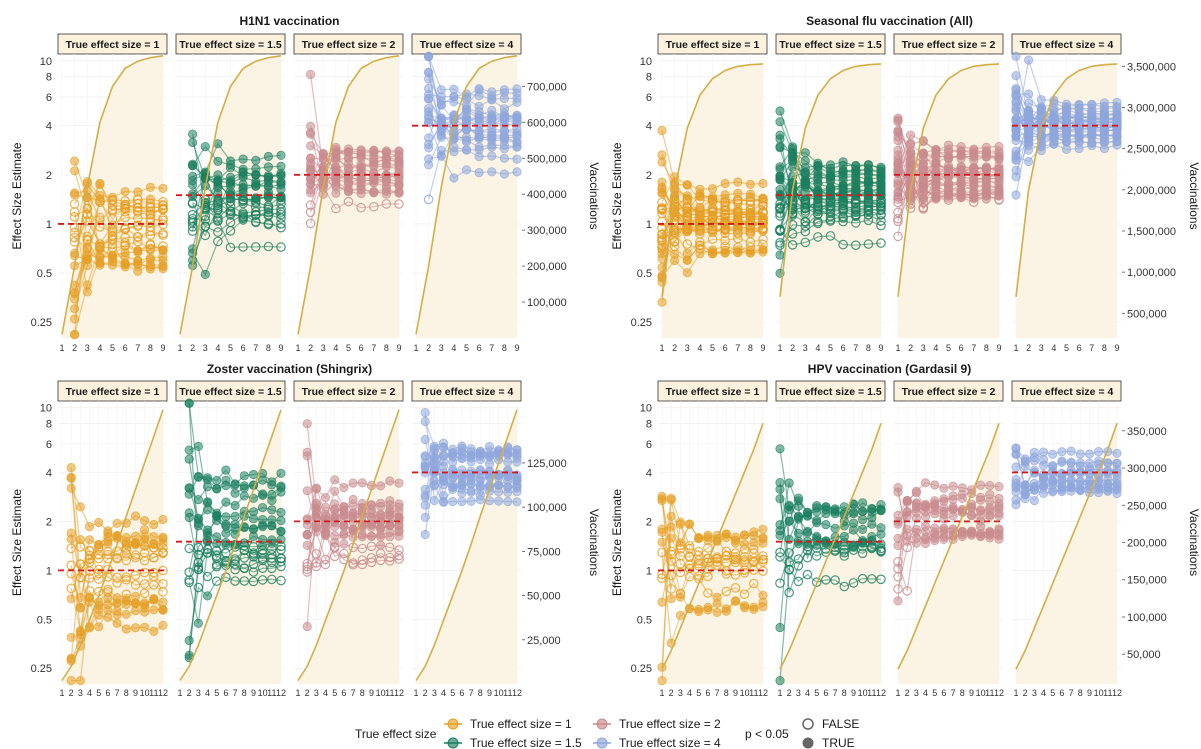  I want to click on y-tick-label: 8, so click(649, 78).